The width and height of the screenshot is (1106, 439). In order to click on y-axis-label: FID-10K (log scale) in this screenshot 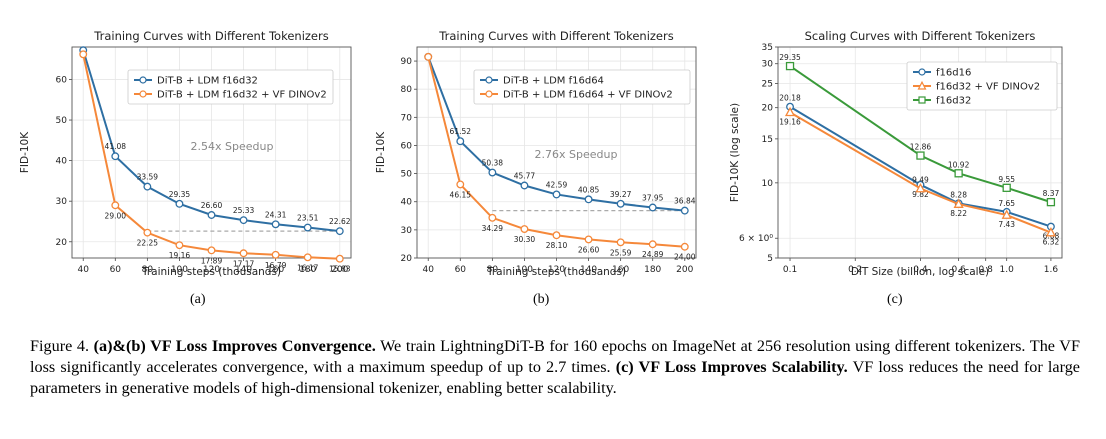, I will do `click(735, 152)`.